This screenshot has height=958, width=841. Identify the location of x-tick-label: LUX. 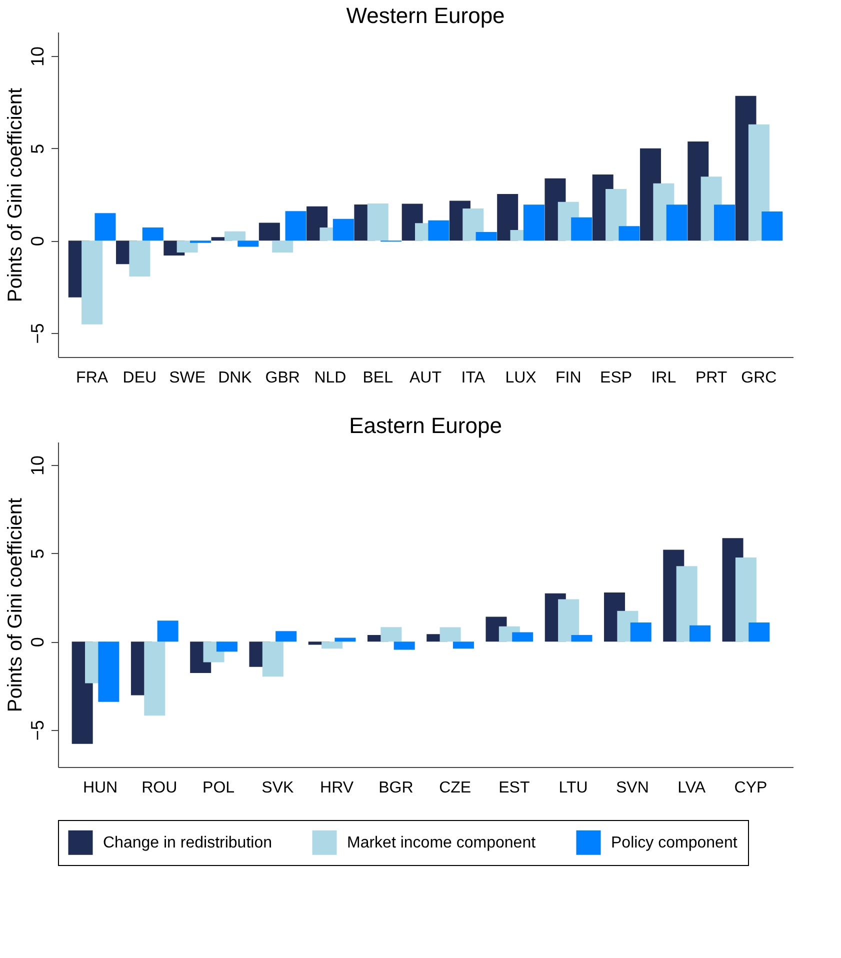
(521, 378).